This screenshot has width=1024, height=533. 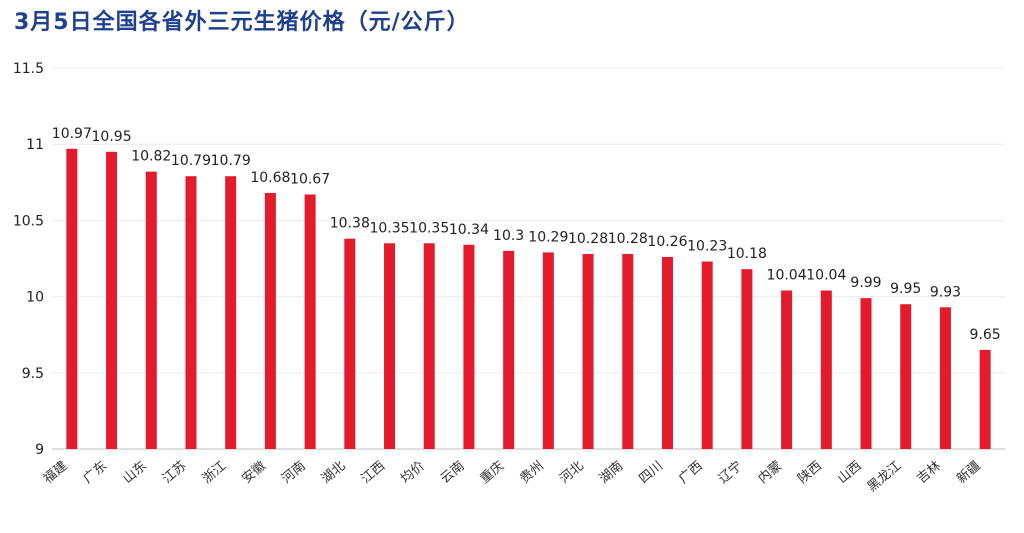 I want to click on data-label: 10.29, so click(x=548, y=237).